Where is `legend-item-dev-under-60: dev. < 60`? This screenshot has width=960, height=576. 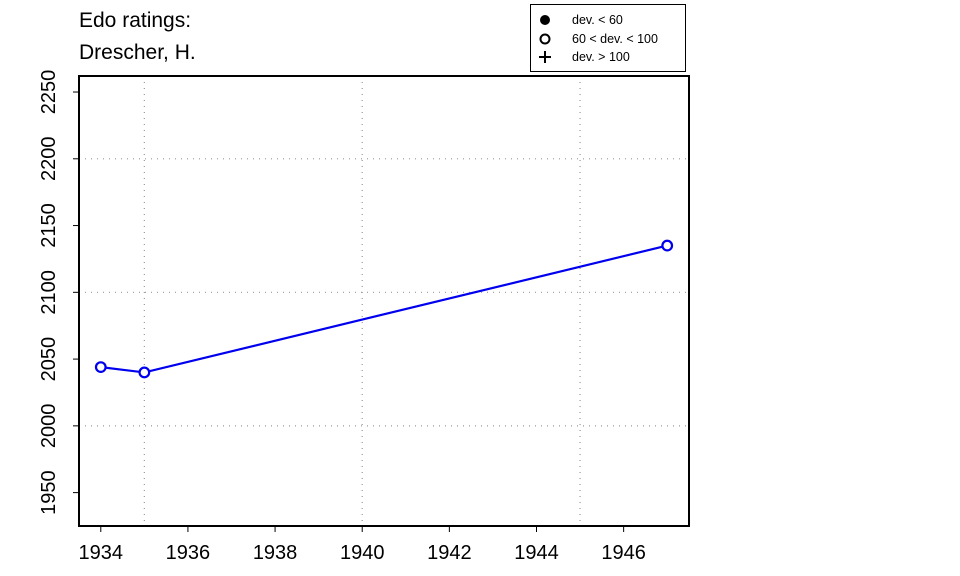
legend-item-dev-under-60: dev. < 60 is located at coordinates (608, 20).